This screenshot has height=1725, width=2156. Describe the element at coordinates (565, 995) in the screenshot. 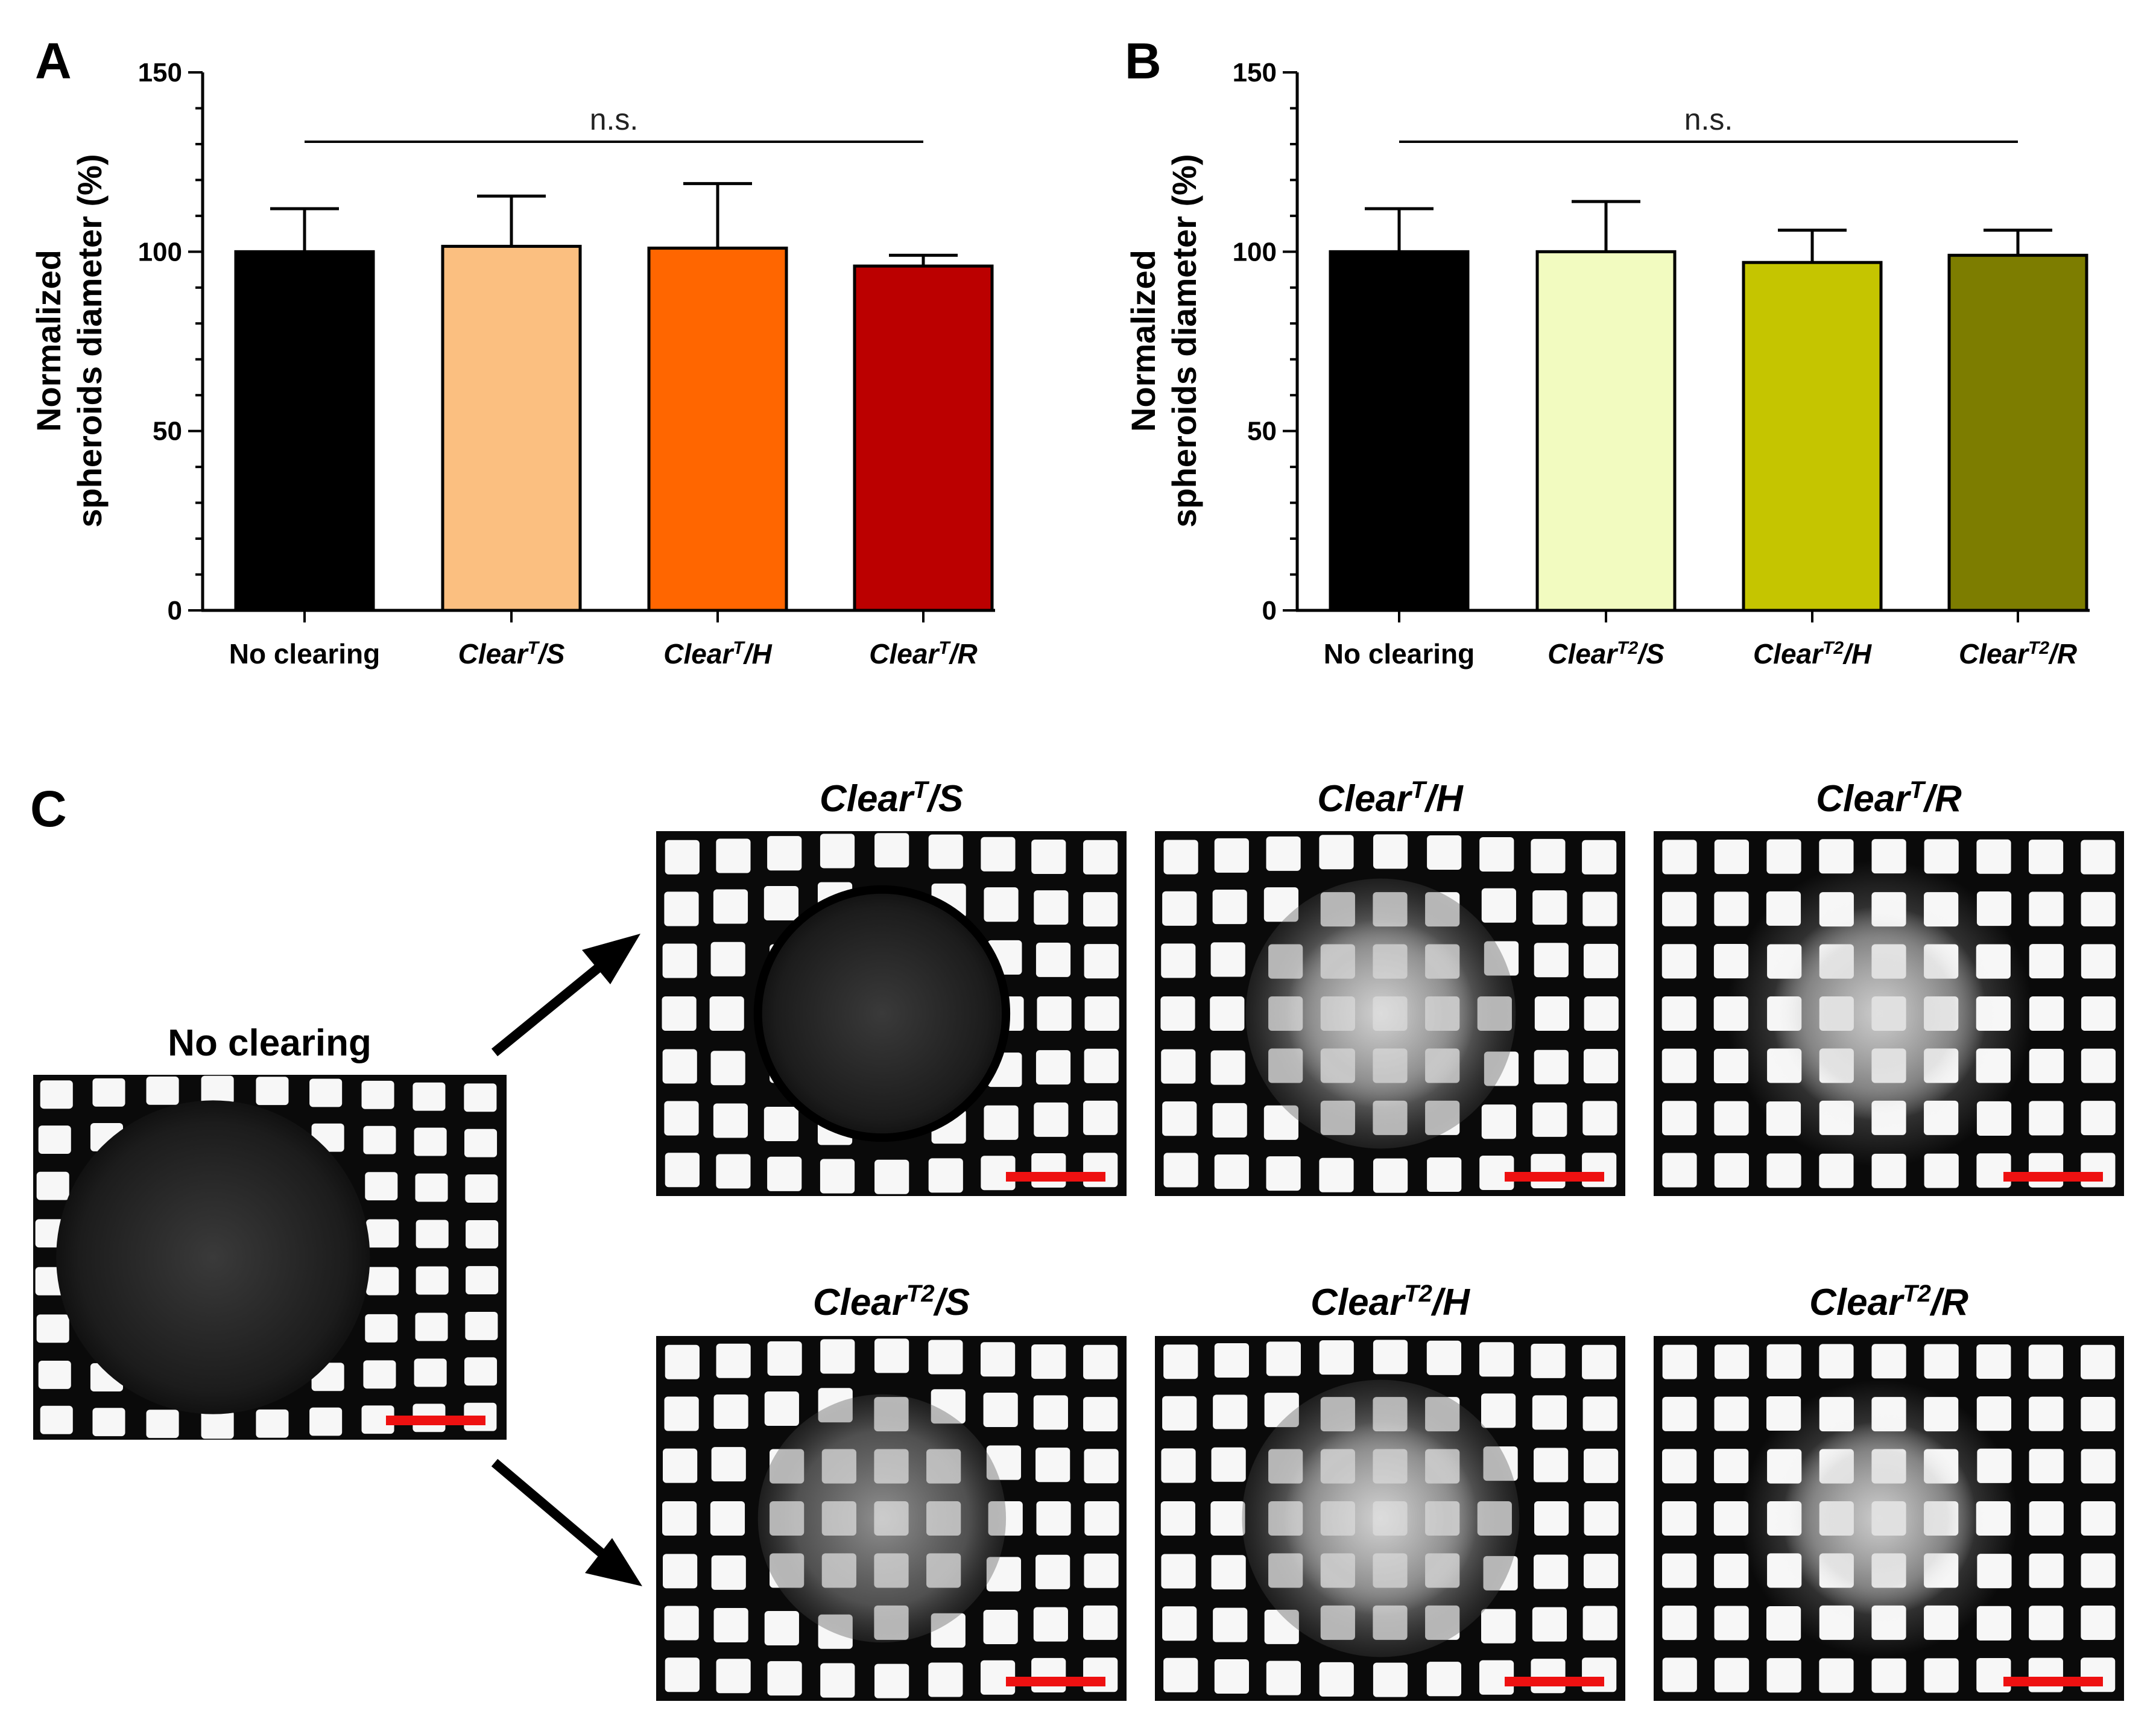

I see `arrow-up-right` at that location.